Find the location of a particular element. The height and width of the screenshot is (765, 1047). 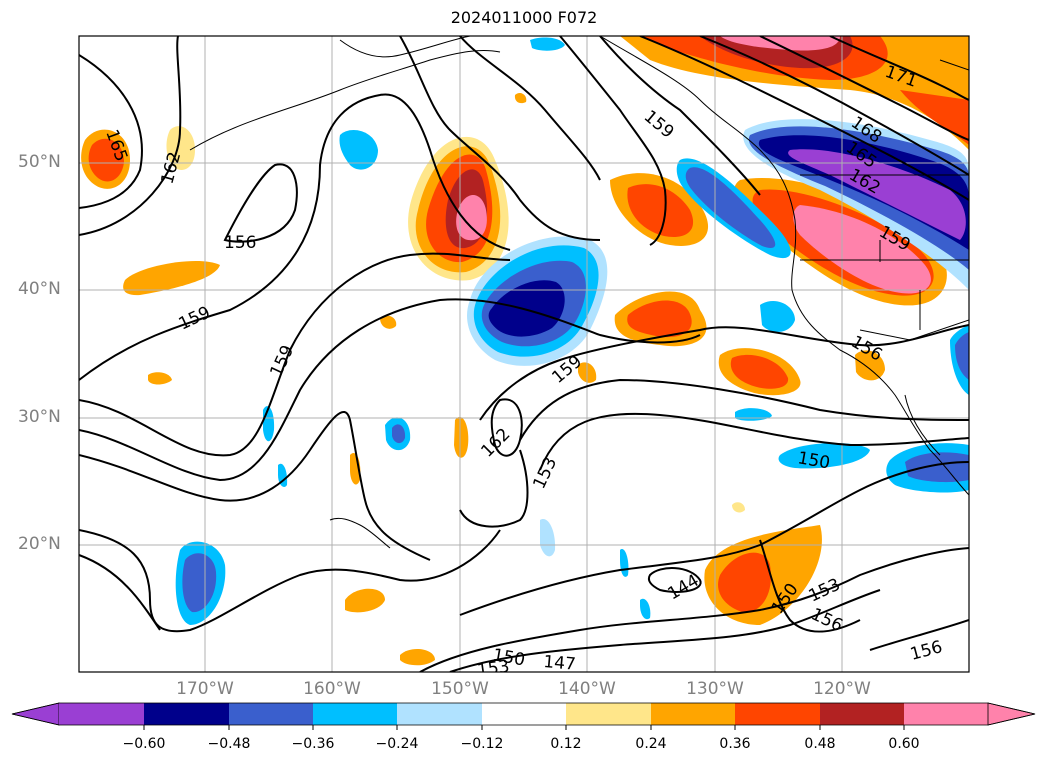

contour-label: 150 is located at coordinates (813, 460).